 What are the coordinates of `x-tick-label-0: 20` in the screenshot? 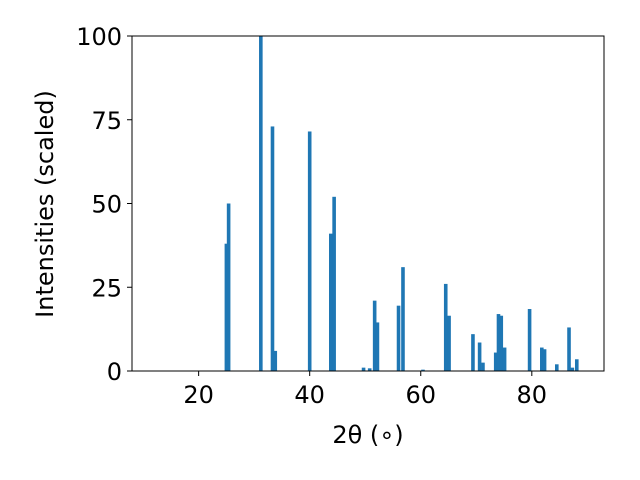 It's located at (198, 395).